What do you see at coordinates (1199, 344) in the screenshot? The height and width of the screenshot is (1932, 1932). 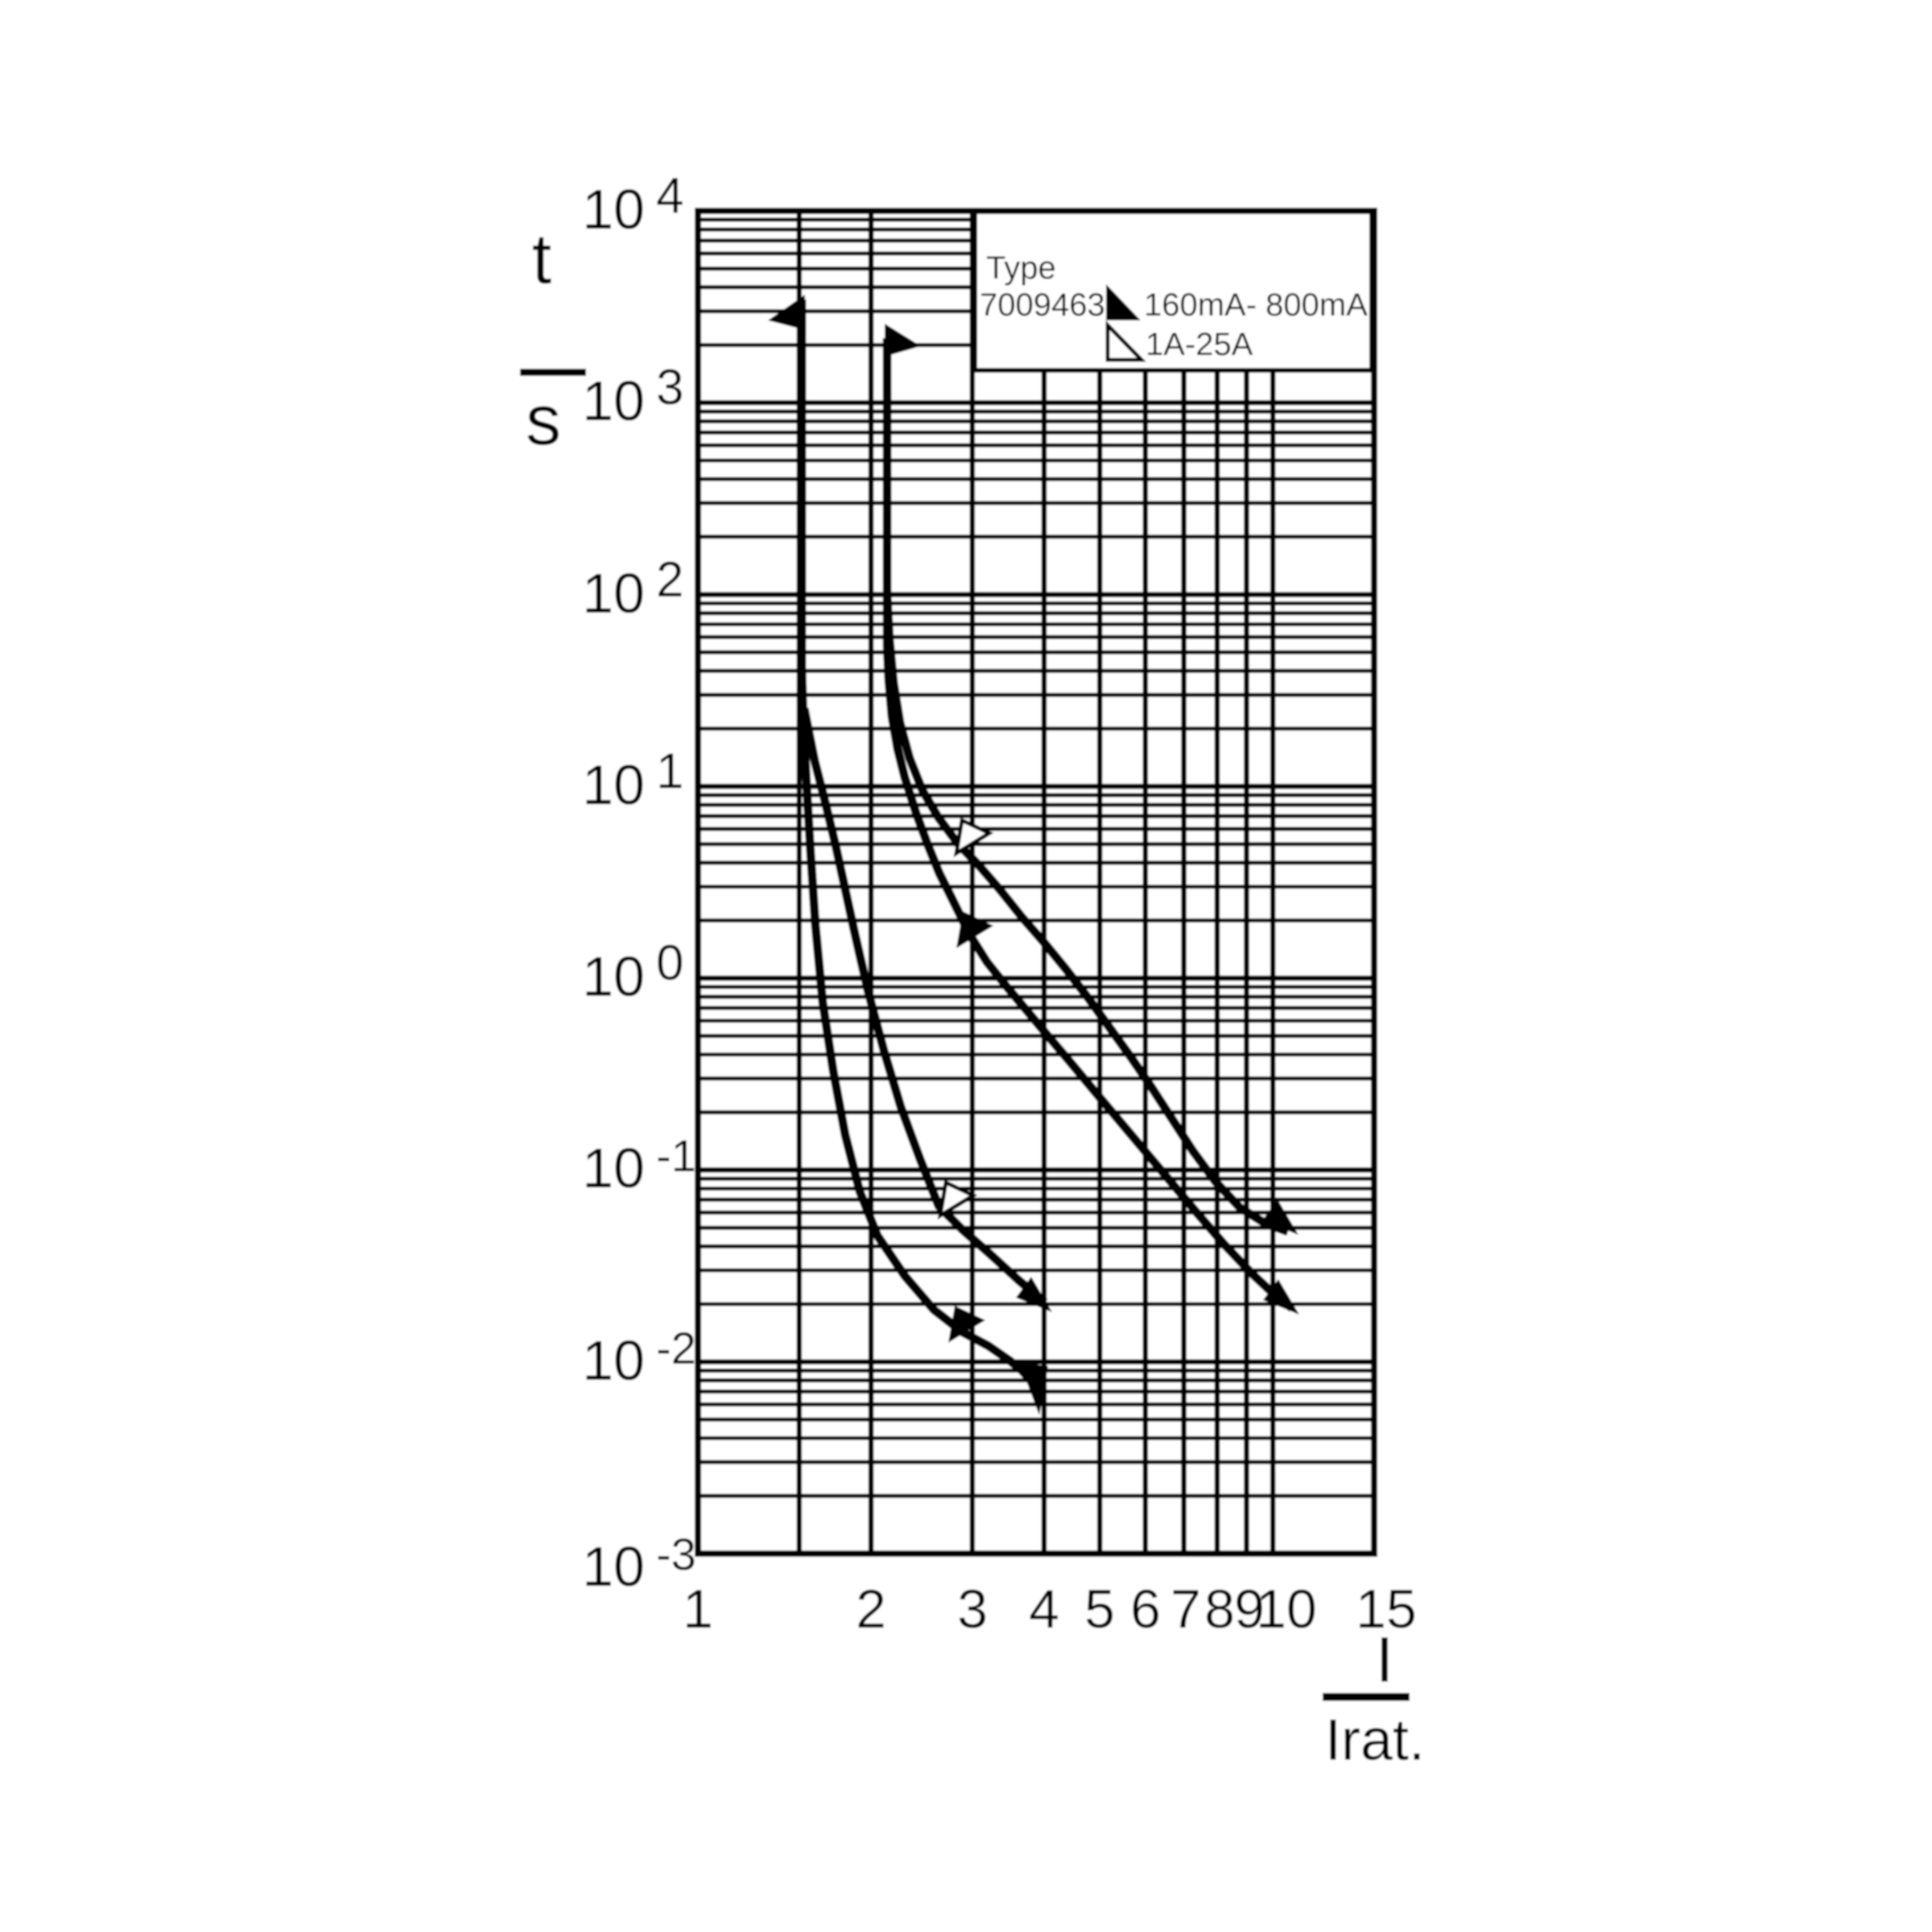 I see `svg-text: 1A-25A` at bounding box center [1199, 344].